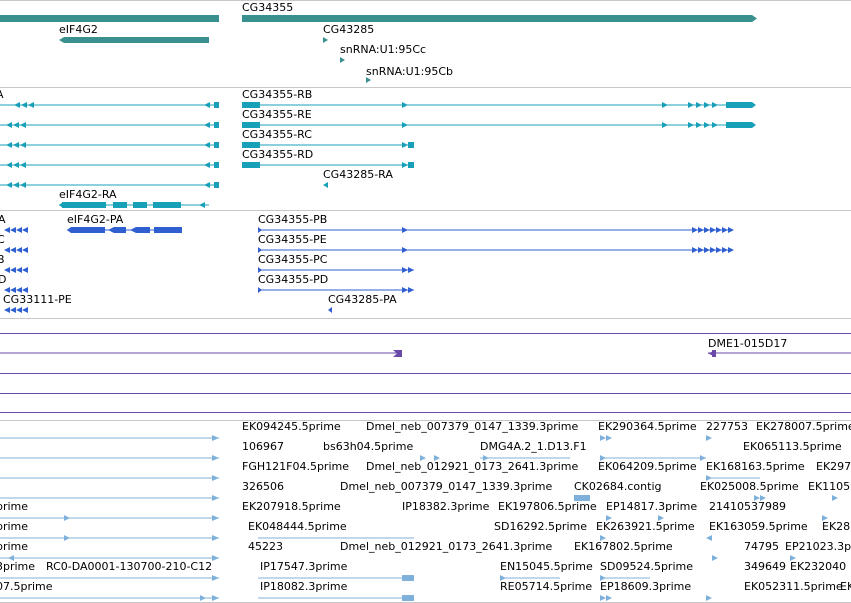 Image resolution: width=851 pixels, height=603 pixels. What do you see at coordinates (499, 18) in the screenshot?
I see `gene-bar-cg34355` at bounding box center [499, 18].